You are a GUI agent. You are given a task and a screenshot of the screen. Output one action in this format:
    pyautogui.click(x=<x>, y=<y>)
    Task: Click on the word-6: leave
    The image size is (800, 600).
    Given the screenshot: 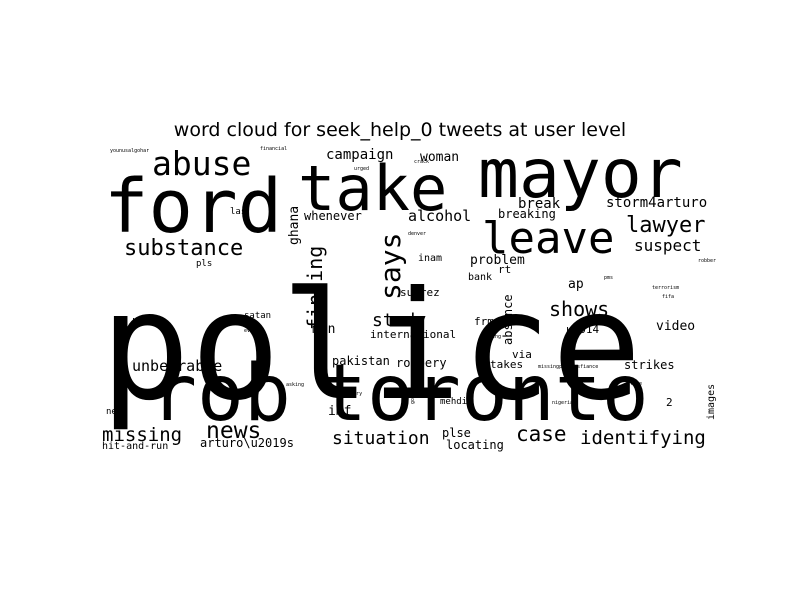 What is the action you would take?
    pyautogui.click(x=548, y=238)
    